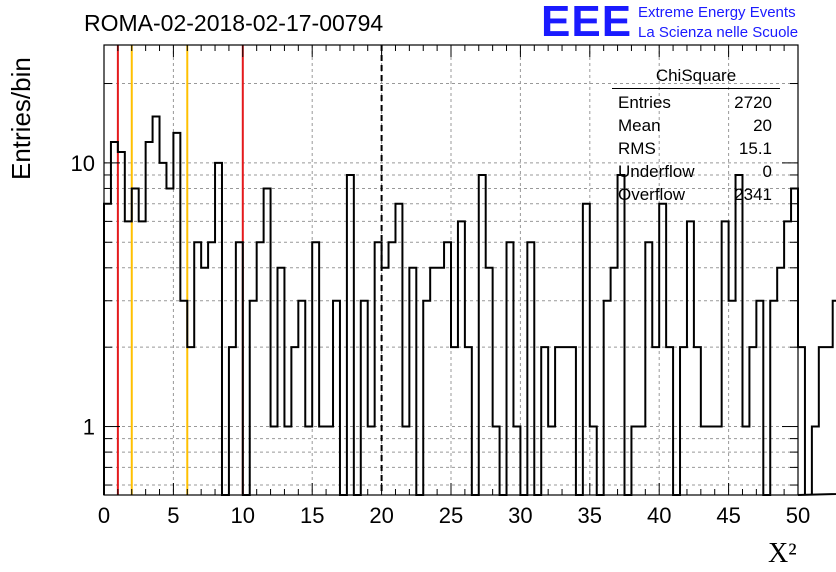  What do you see at coordinates (590, 515) in the screenshot?
I see `x-tick-label: 35` at bounding box center [590, 515].